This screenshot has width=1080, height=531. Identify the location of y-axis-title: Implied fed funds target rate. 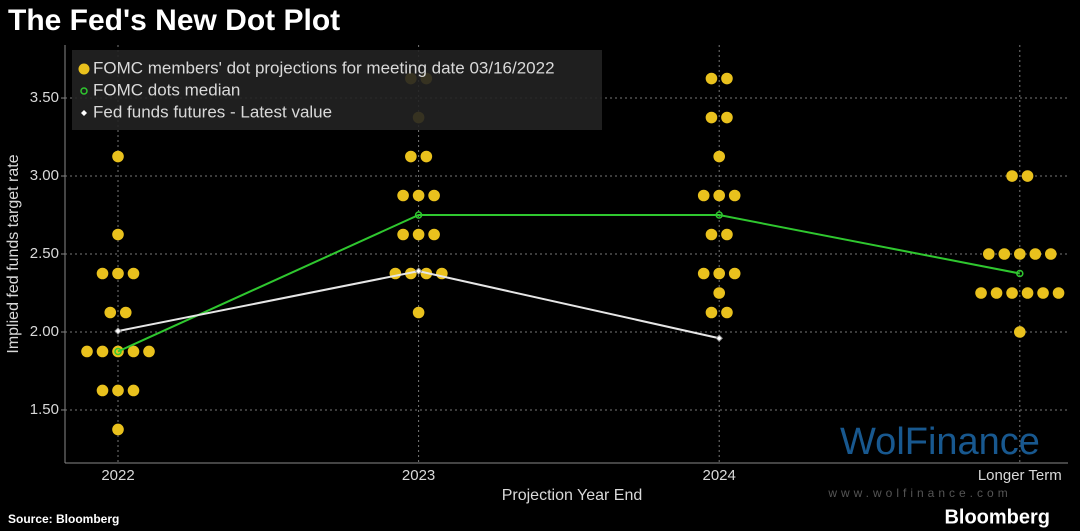
(13, 253).